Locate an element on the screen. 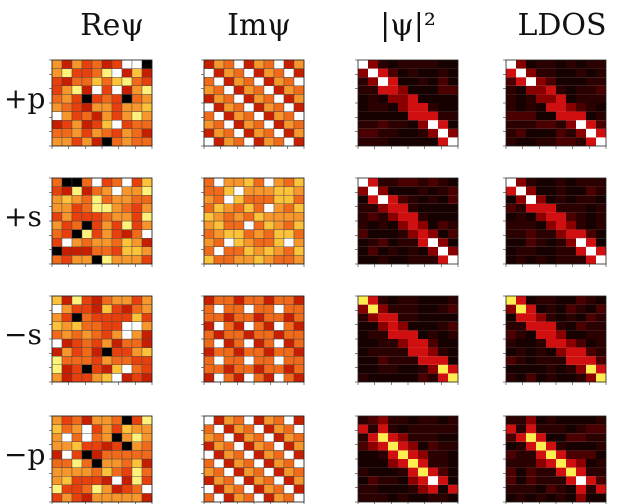  panel-re-pp is located at coordinates (101, 104).